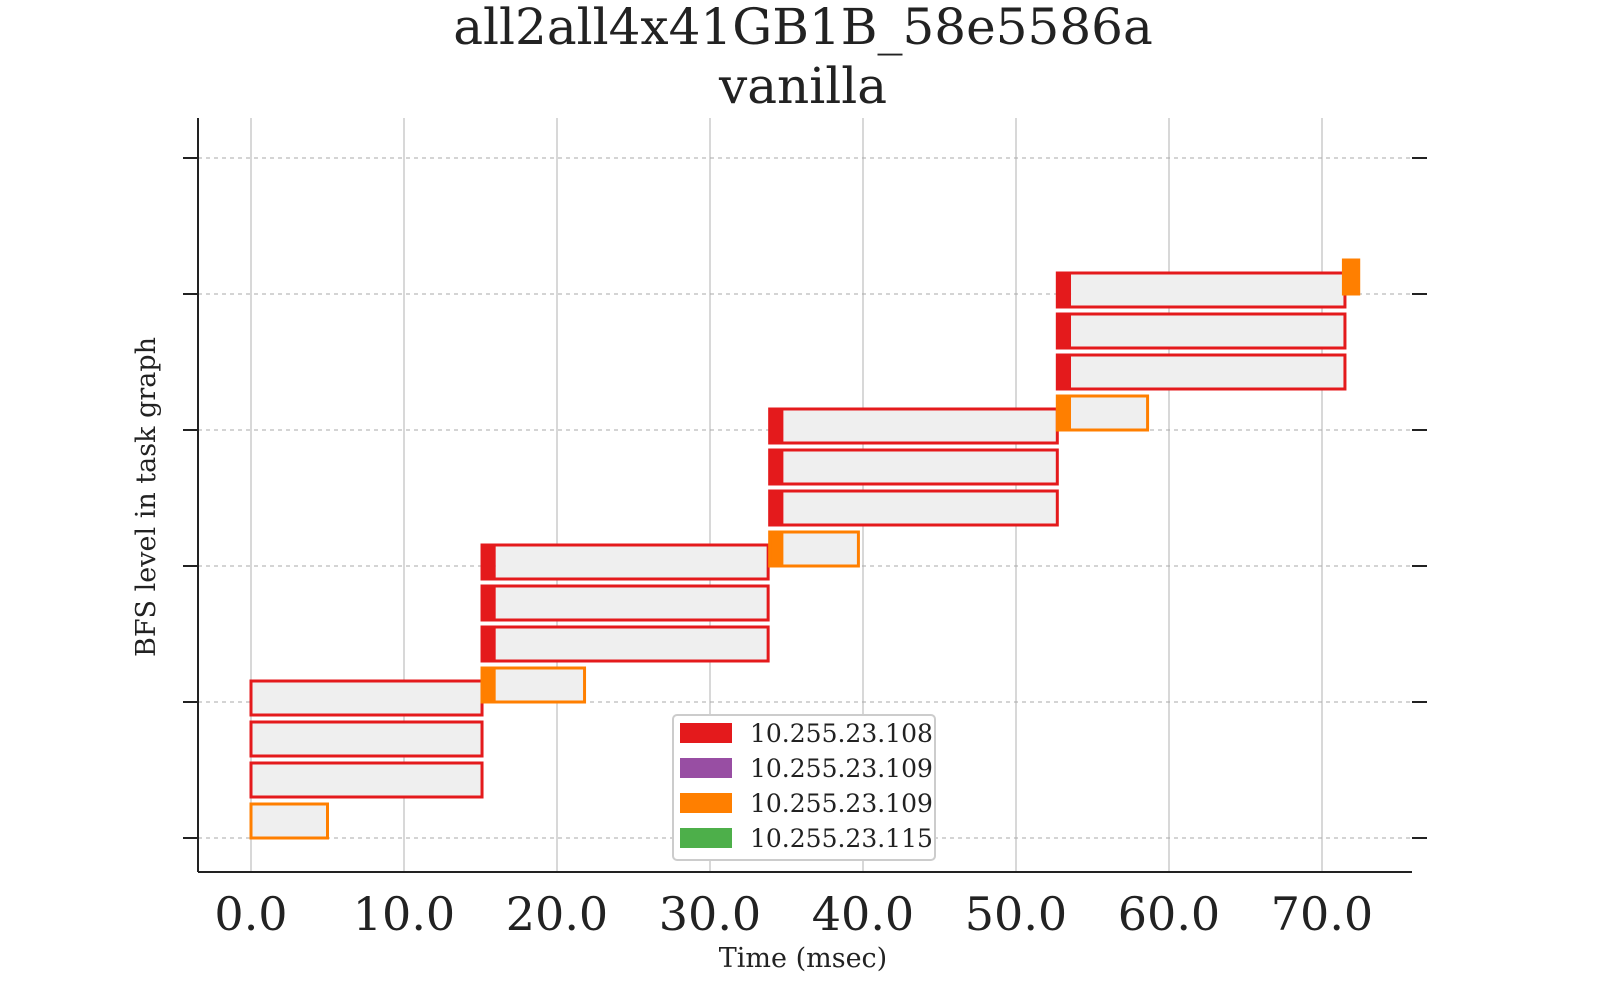 This screenshot has width=1600, height=1004. Describe the element at coordinates (557, 914) in the screenshot. I see `x-tick-label: 20.0` at that location.